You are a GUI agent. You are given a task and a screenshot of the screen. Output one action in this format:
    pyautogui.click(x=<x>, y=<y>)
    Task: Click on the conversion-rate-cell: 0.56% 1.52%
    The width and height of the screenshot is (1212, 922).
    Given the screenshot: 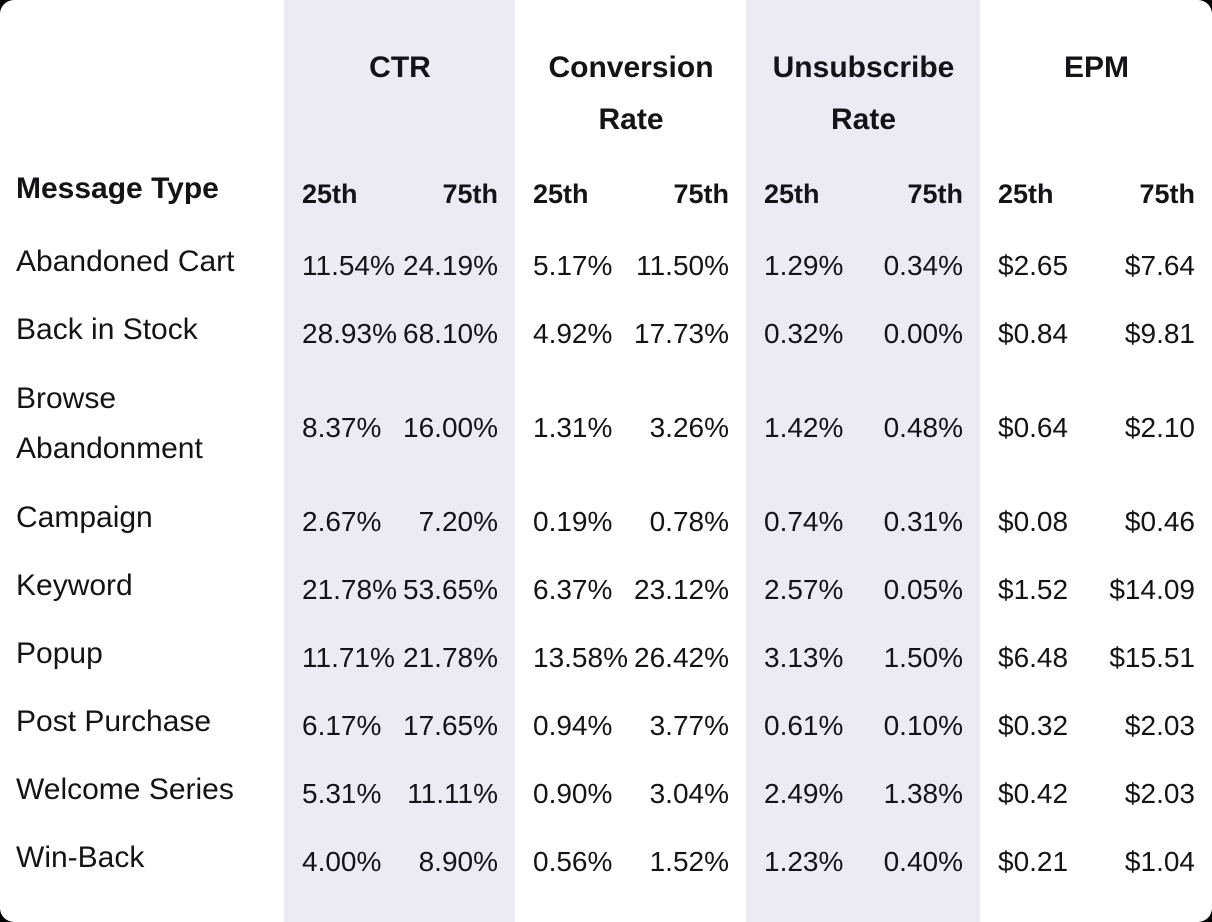 What is the action you would take?
    pyautogui.click(x=630, y=858)
    